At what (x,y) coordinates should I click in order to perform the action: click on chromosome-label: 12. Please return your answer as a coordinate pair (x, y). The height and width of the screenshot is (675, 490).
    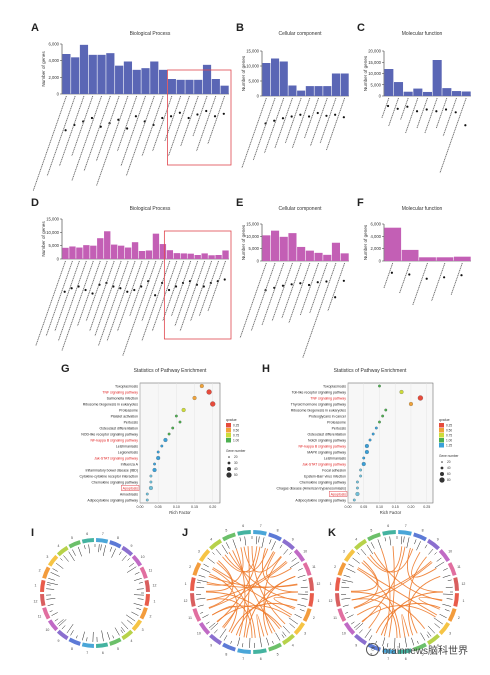
    Looking at the image, I should click on (331, 601).